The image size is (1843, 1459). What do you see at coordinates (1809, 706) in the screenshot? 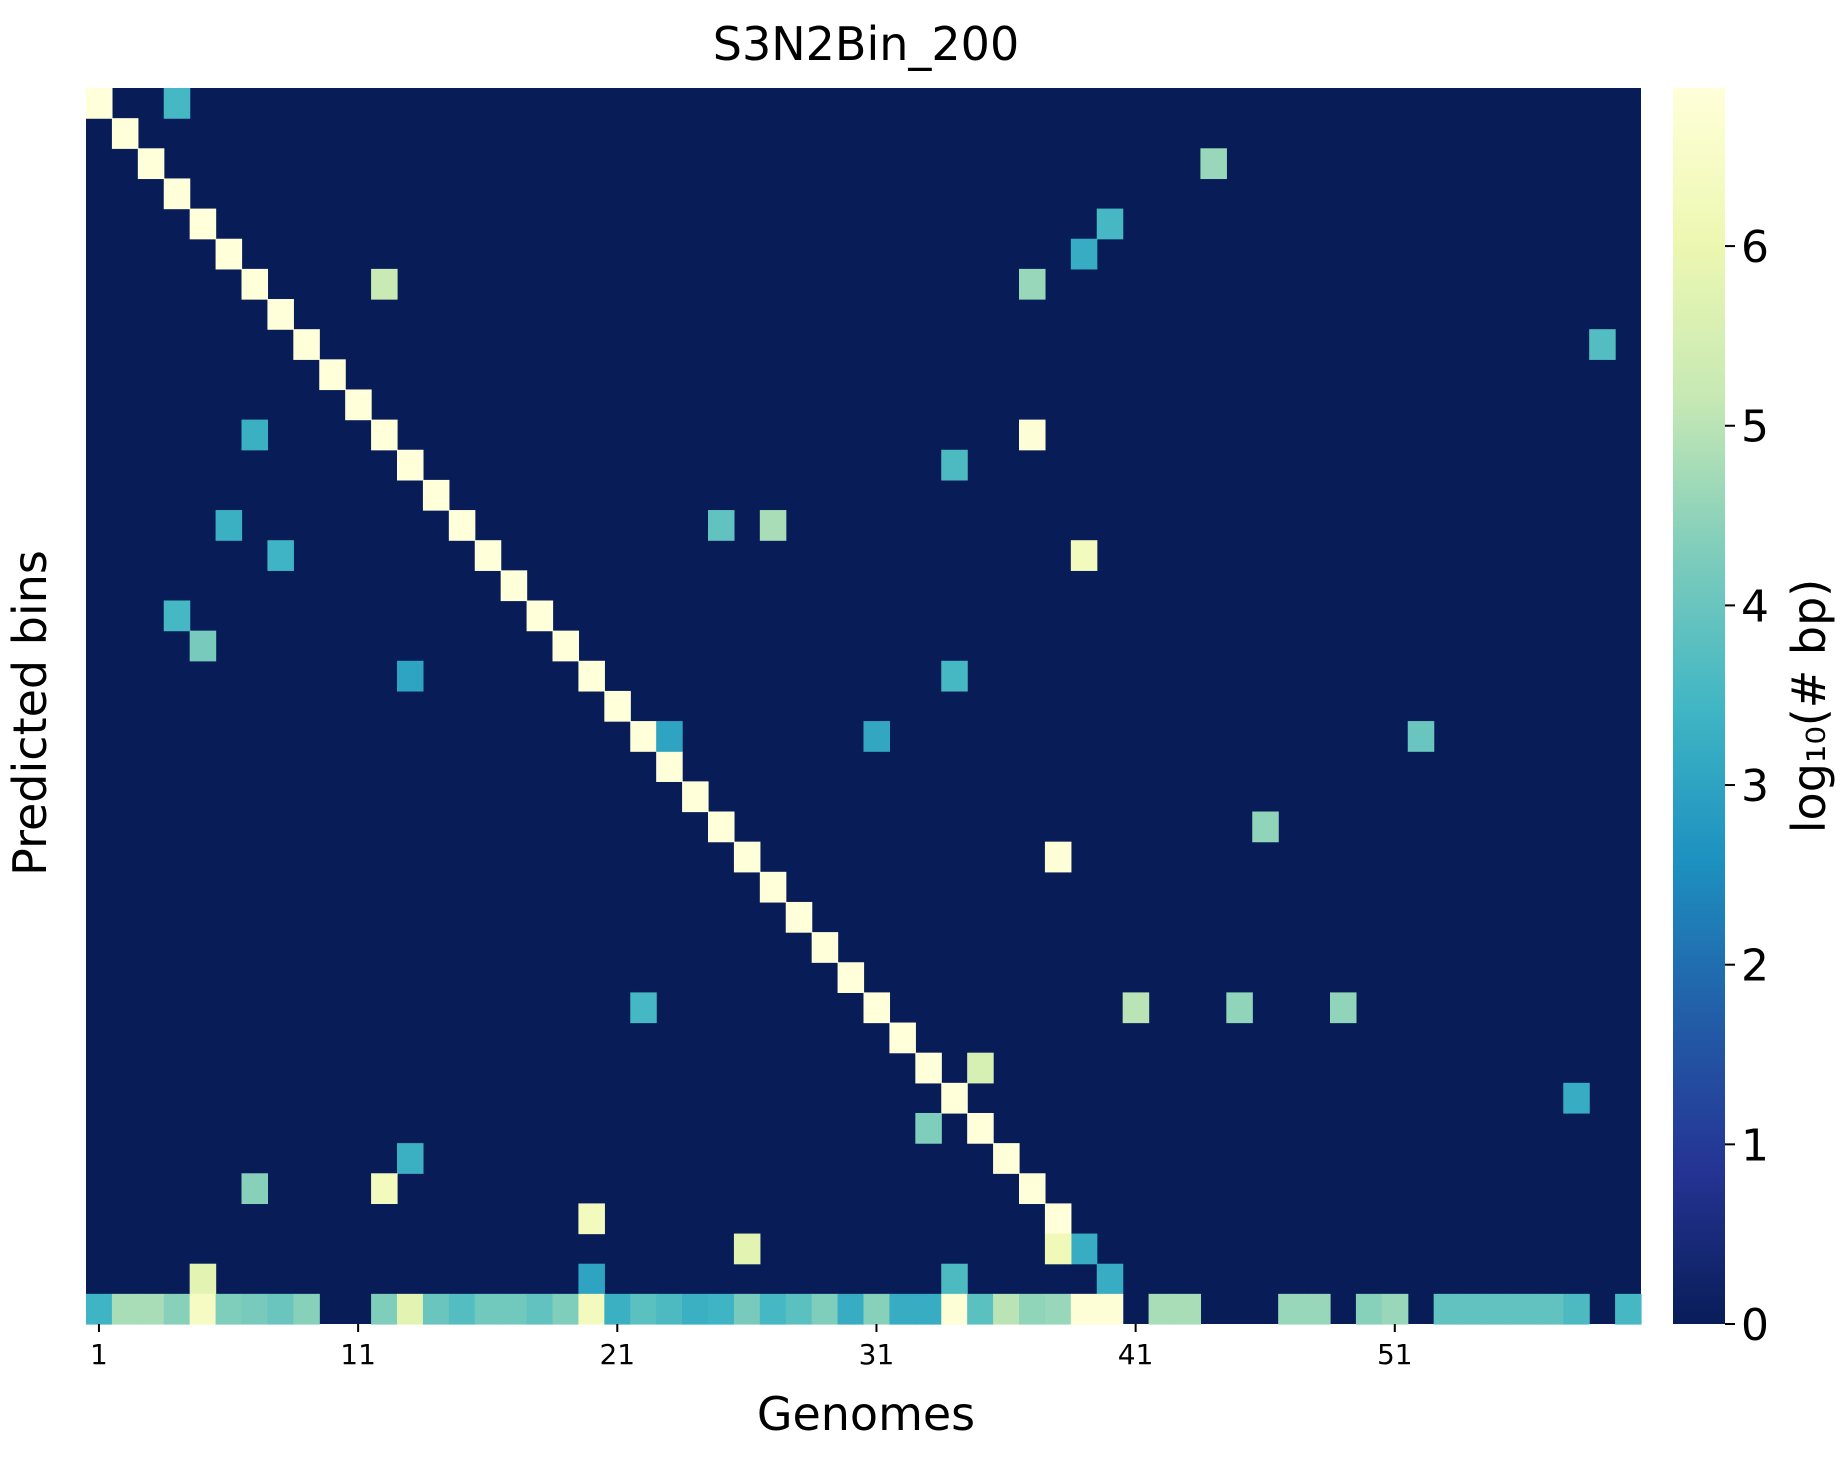
I see `colorbar-label: log₁₀(# bp)` at bounding box center [1809, 706].